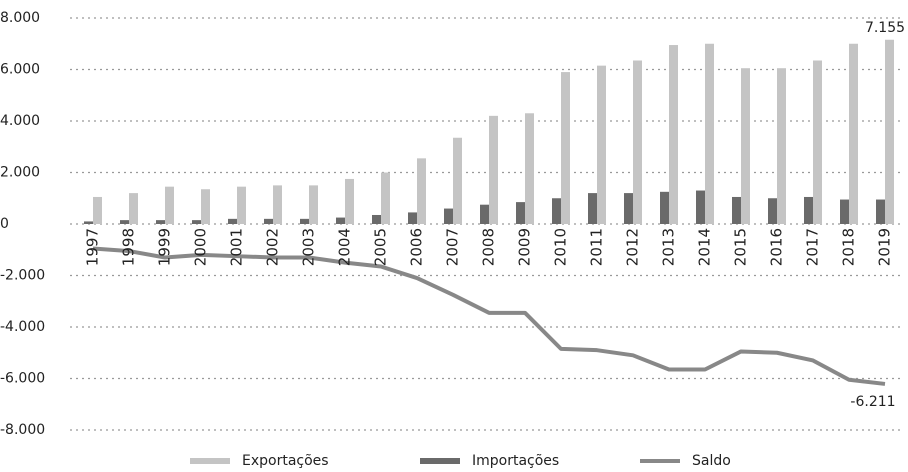  Describe the element at coordinates (20, 18) in the screenshot. I see `y-tick-label: 8.000` at that location.